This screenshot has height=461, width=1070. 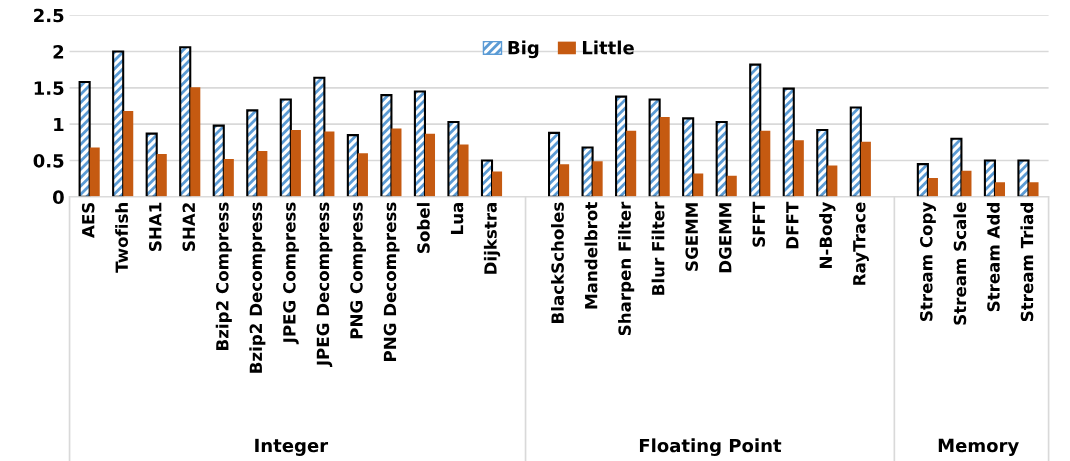 What do you see at coordinates (291, 273) in the screenshot?
I see `x-tick-label: JPEG Compress` at bounding box center [291, 273].